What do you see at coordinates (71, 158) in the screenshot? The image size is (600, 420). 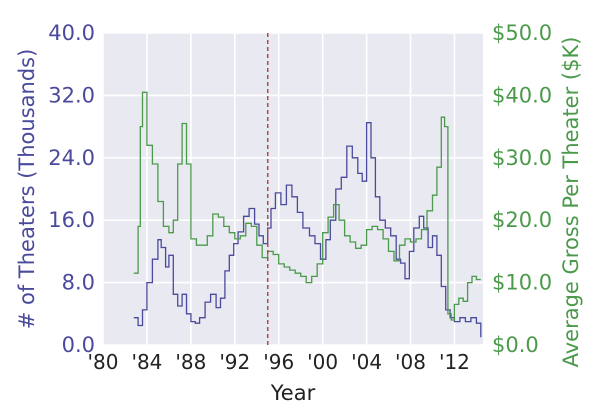 I see `y-left-tick-label: 24.0` at bounding box center [71, 158].